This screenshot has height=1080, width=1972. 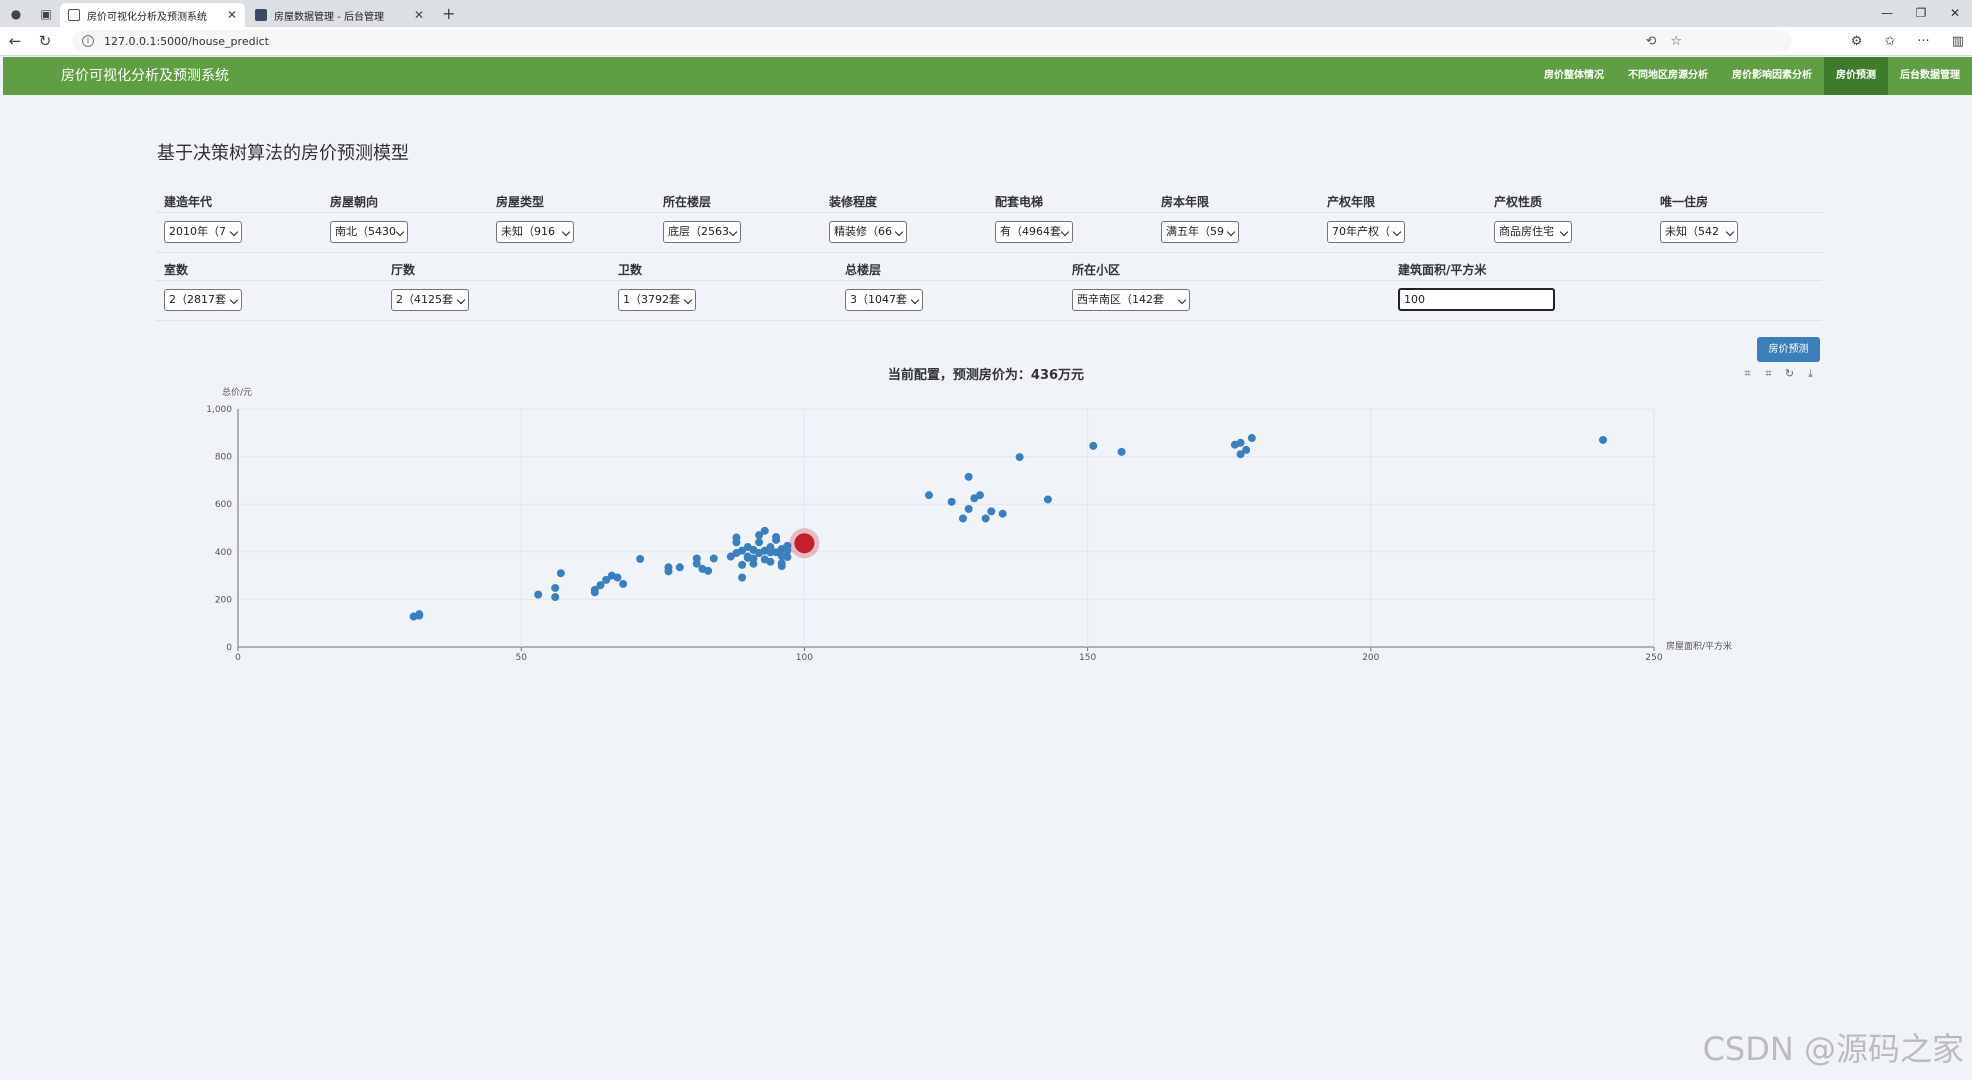 I want to click on nav-item-overall: 房价整体情况, so click(x=1574, y=75).